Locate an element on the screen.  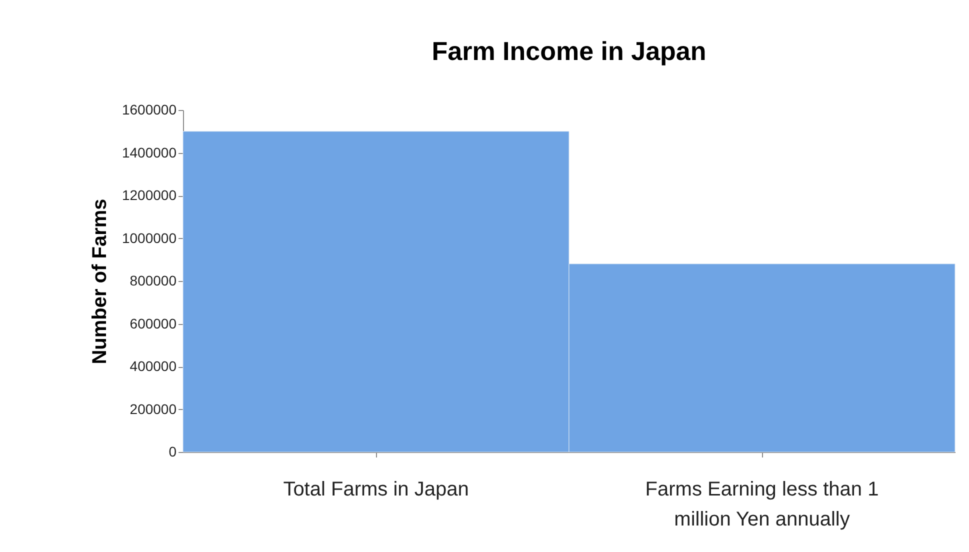
x-tick-label: Total Farms in Japan is located at coordinates (376, 489).